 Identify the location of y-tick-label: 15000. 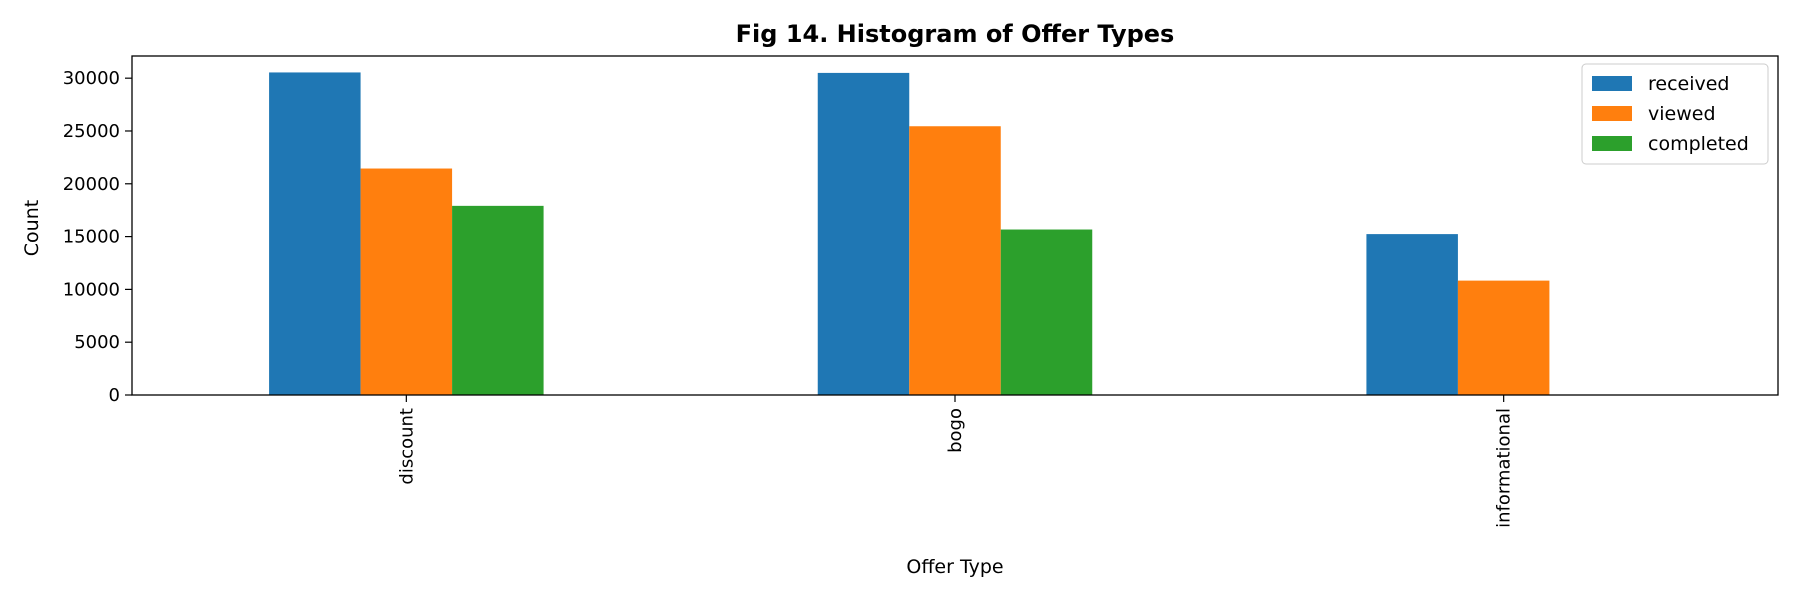
(91, 237).